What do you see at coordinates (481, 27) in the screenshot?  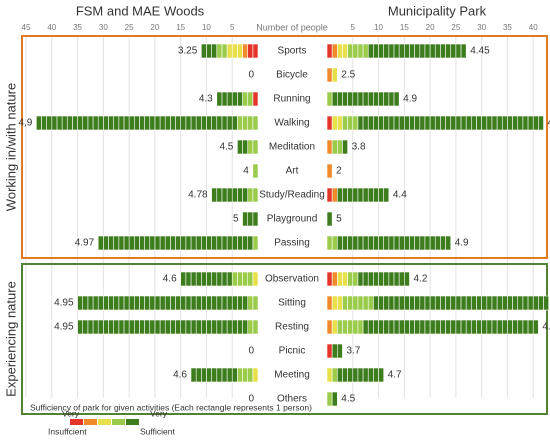 I see `x-tick-label: 30` at bounding box center [481, 27].